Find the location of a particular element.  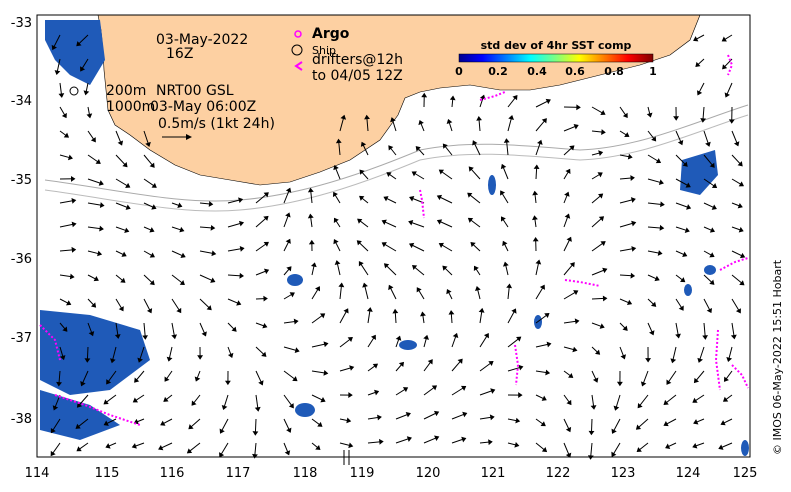

sst-patch-northwest is located at coordinates (75, 52).